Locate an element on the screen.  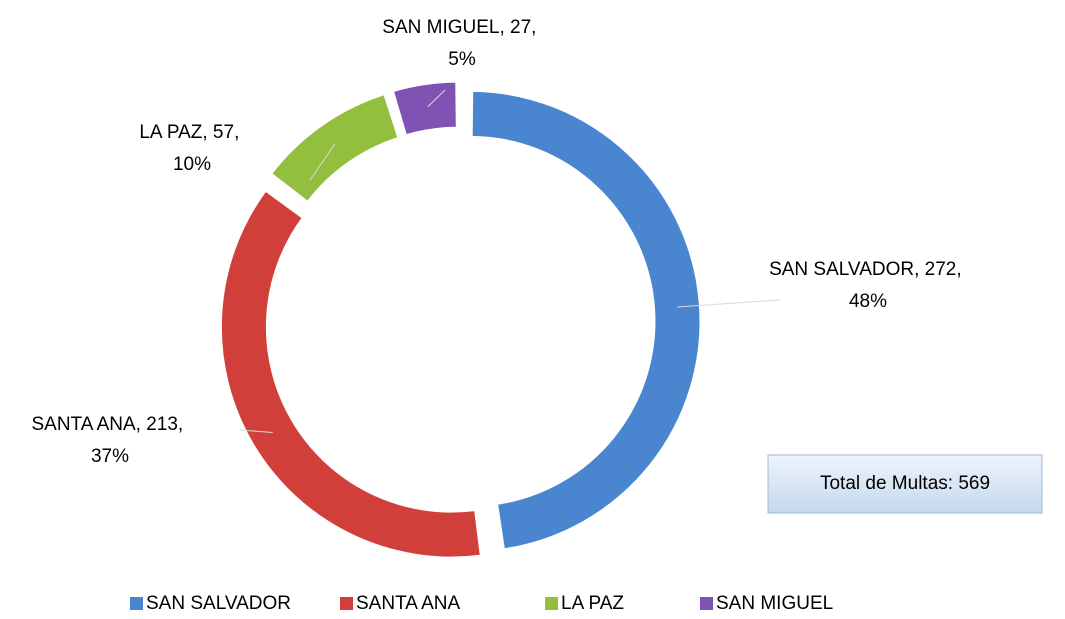
data-label: SAN SALVADOR, 272, 48% is located at coordinates (868, 285).